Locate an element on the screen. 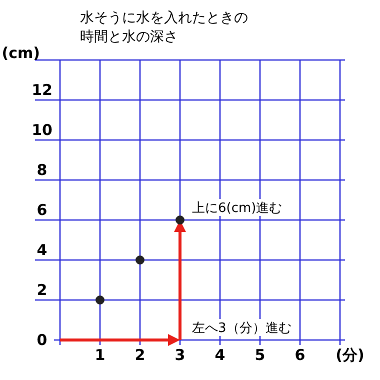 Image resolution: width=380 pixels, height=380 pixels. y-tick-label: 12 is located at coordinates (42, 90).